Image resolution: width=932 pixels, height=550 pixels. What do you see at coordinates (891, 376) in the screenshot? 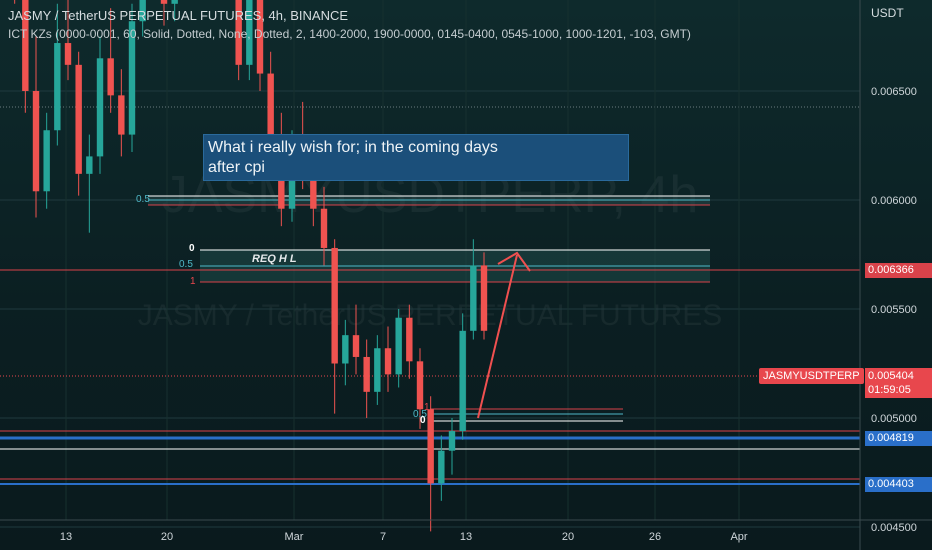
I see `last-price: 0.005404` at bounding box center [891, 376].